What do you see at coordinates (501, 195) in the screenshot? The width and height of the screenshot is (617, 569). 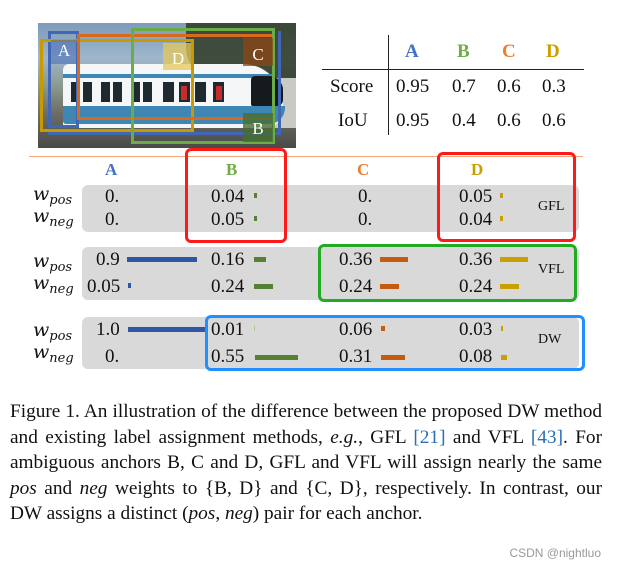 I see `gfl-pos-D-bar` at bounding box center [501, 195].